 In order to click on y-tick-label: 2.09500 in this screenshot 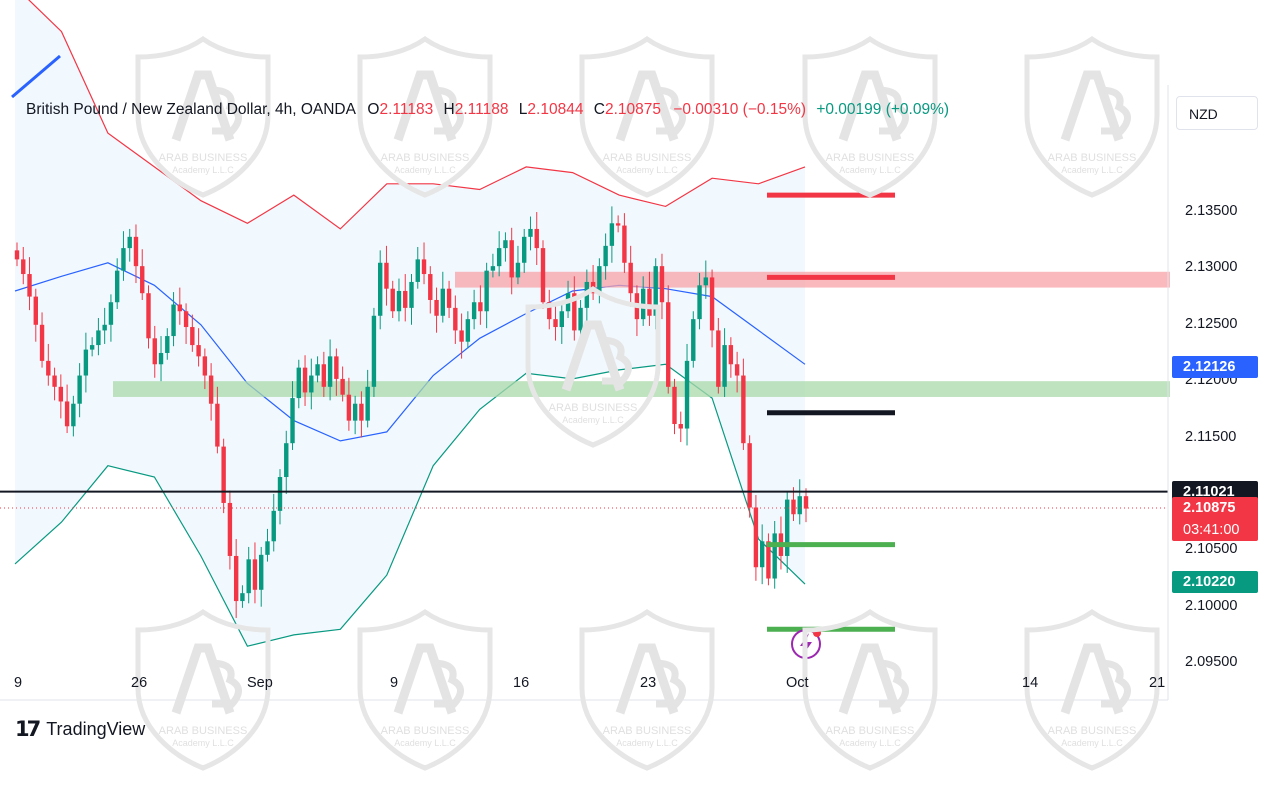, I will do `click(1211, 662)`.